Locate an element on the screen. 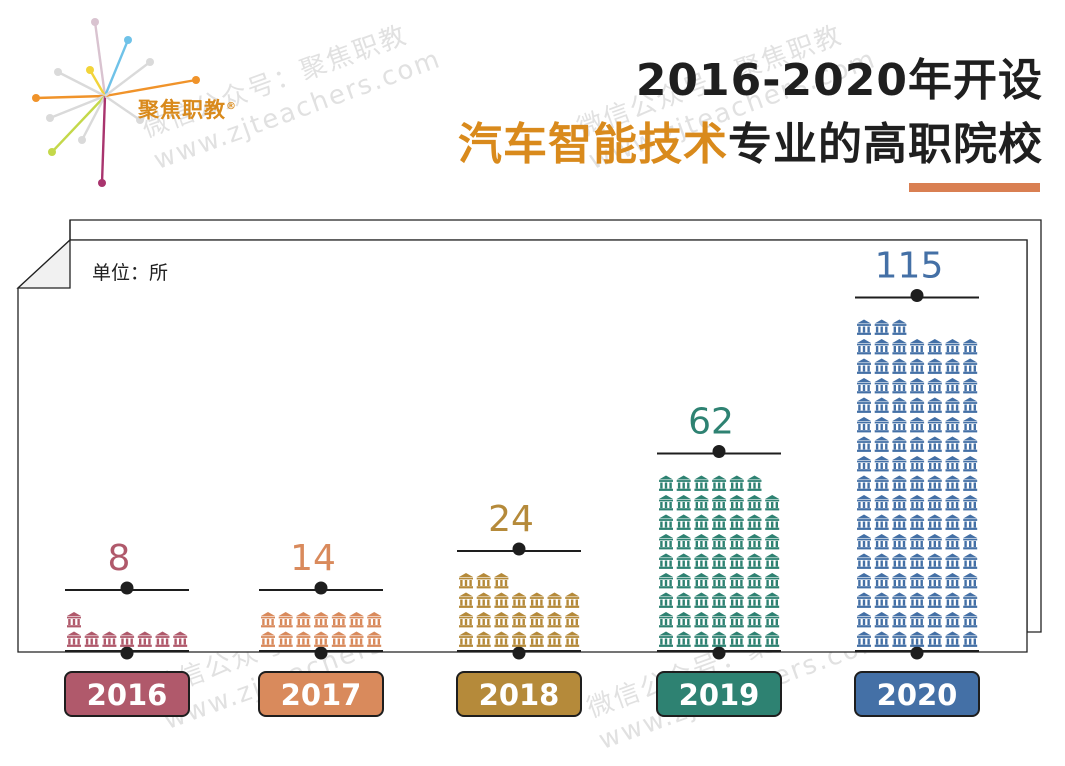 The width and height of the screenshot is (1065, 766). bar-2018: 24 2018 is located at coordinates (519, 608).